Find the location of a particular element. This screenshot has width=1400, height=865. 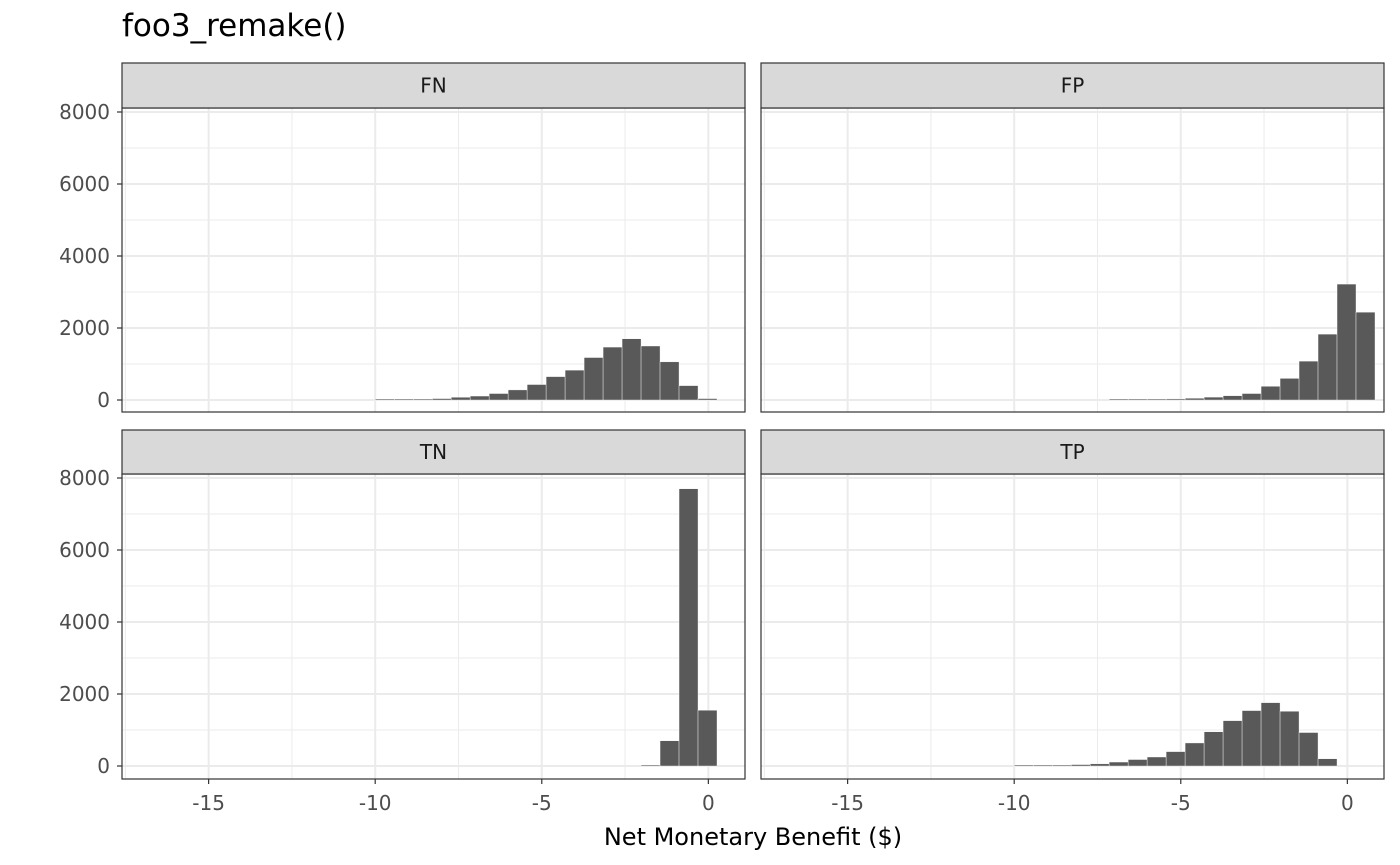

facet-strip-label: TP is located at coordinates (1071, 452).